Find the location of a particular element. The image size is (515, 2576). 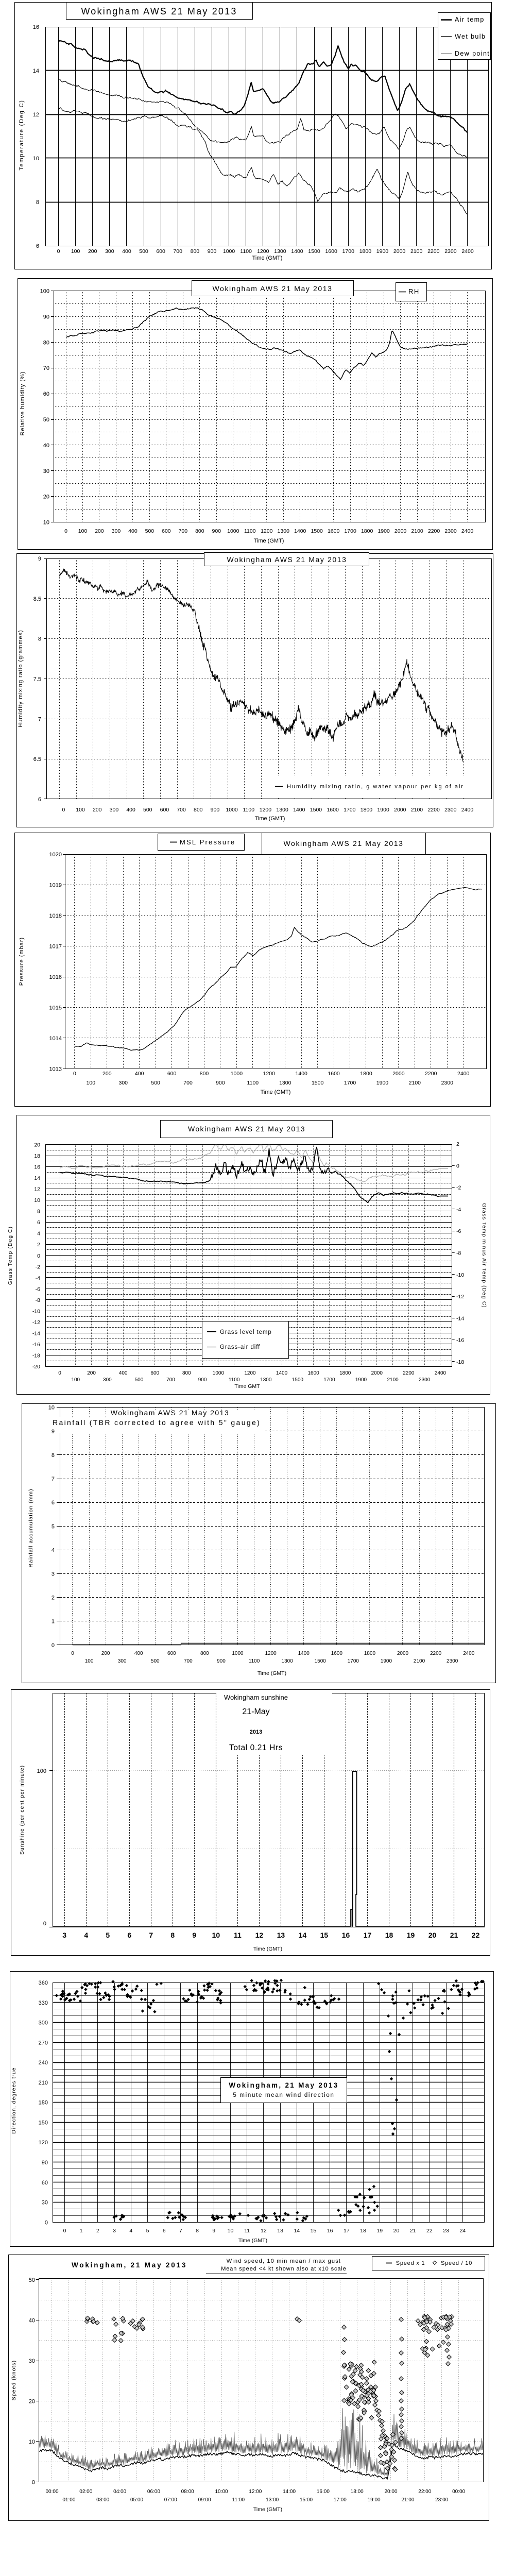

svg-text: 17 is located at coordinates (368, 1935).